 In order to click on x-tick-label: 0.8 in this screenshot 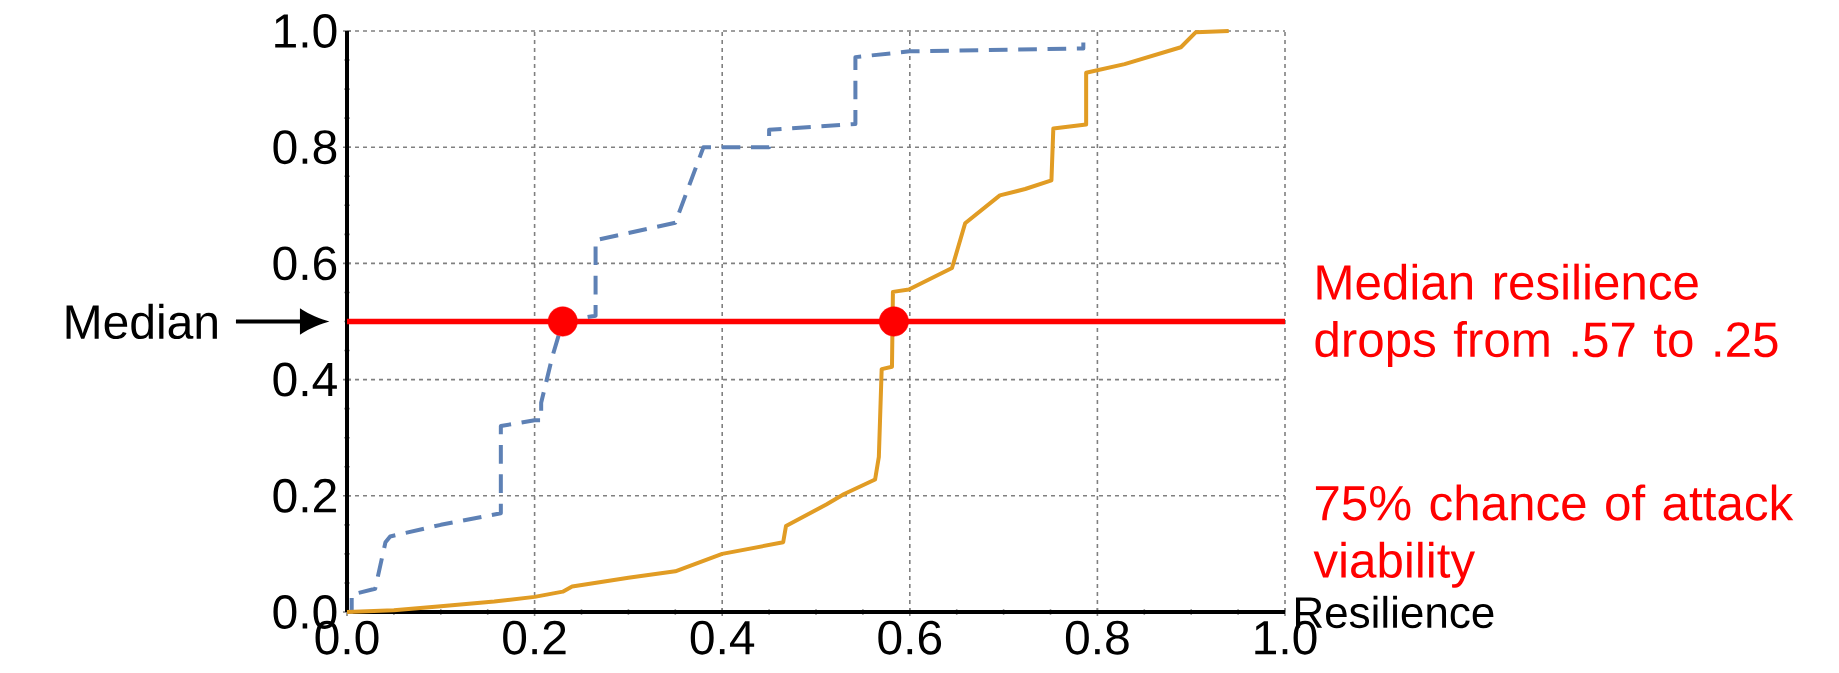, I will do `click(1097, 637)`.